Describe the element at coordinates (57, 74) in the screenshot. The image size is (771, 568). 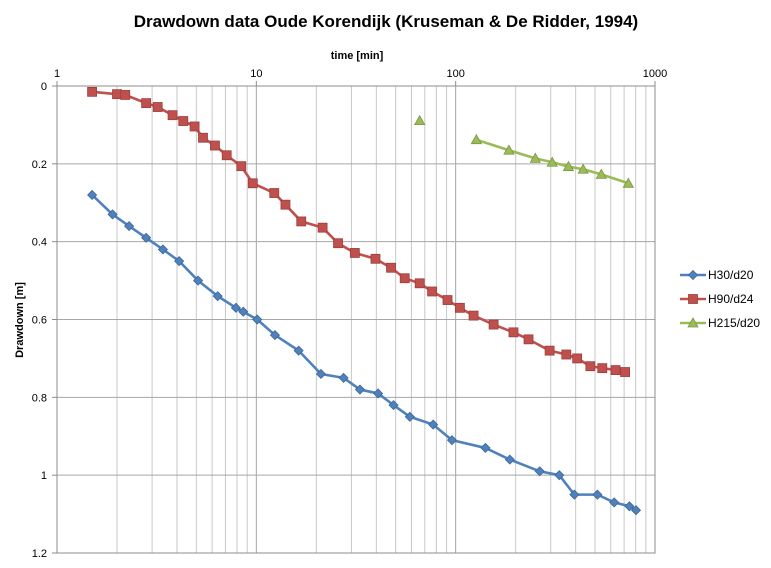
I see `x-tick-label: 1` at that location.